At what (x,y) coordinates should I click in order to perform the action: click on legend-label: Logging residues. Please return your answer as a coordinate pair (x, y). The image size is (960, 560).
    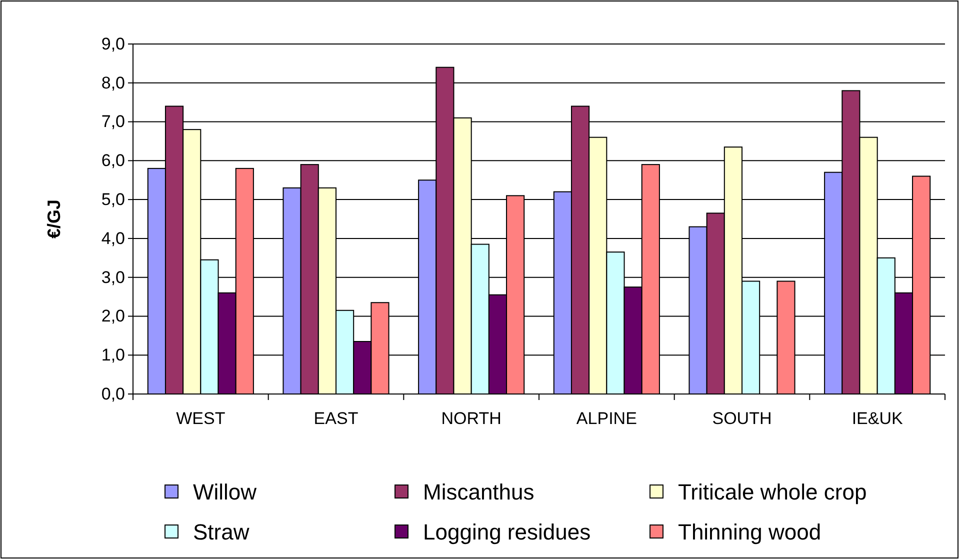
    Looking at the image, I should click on (507, 532).